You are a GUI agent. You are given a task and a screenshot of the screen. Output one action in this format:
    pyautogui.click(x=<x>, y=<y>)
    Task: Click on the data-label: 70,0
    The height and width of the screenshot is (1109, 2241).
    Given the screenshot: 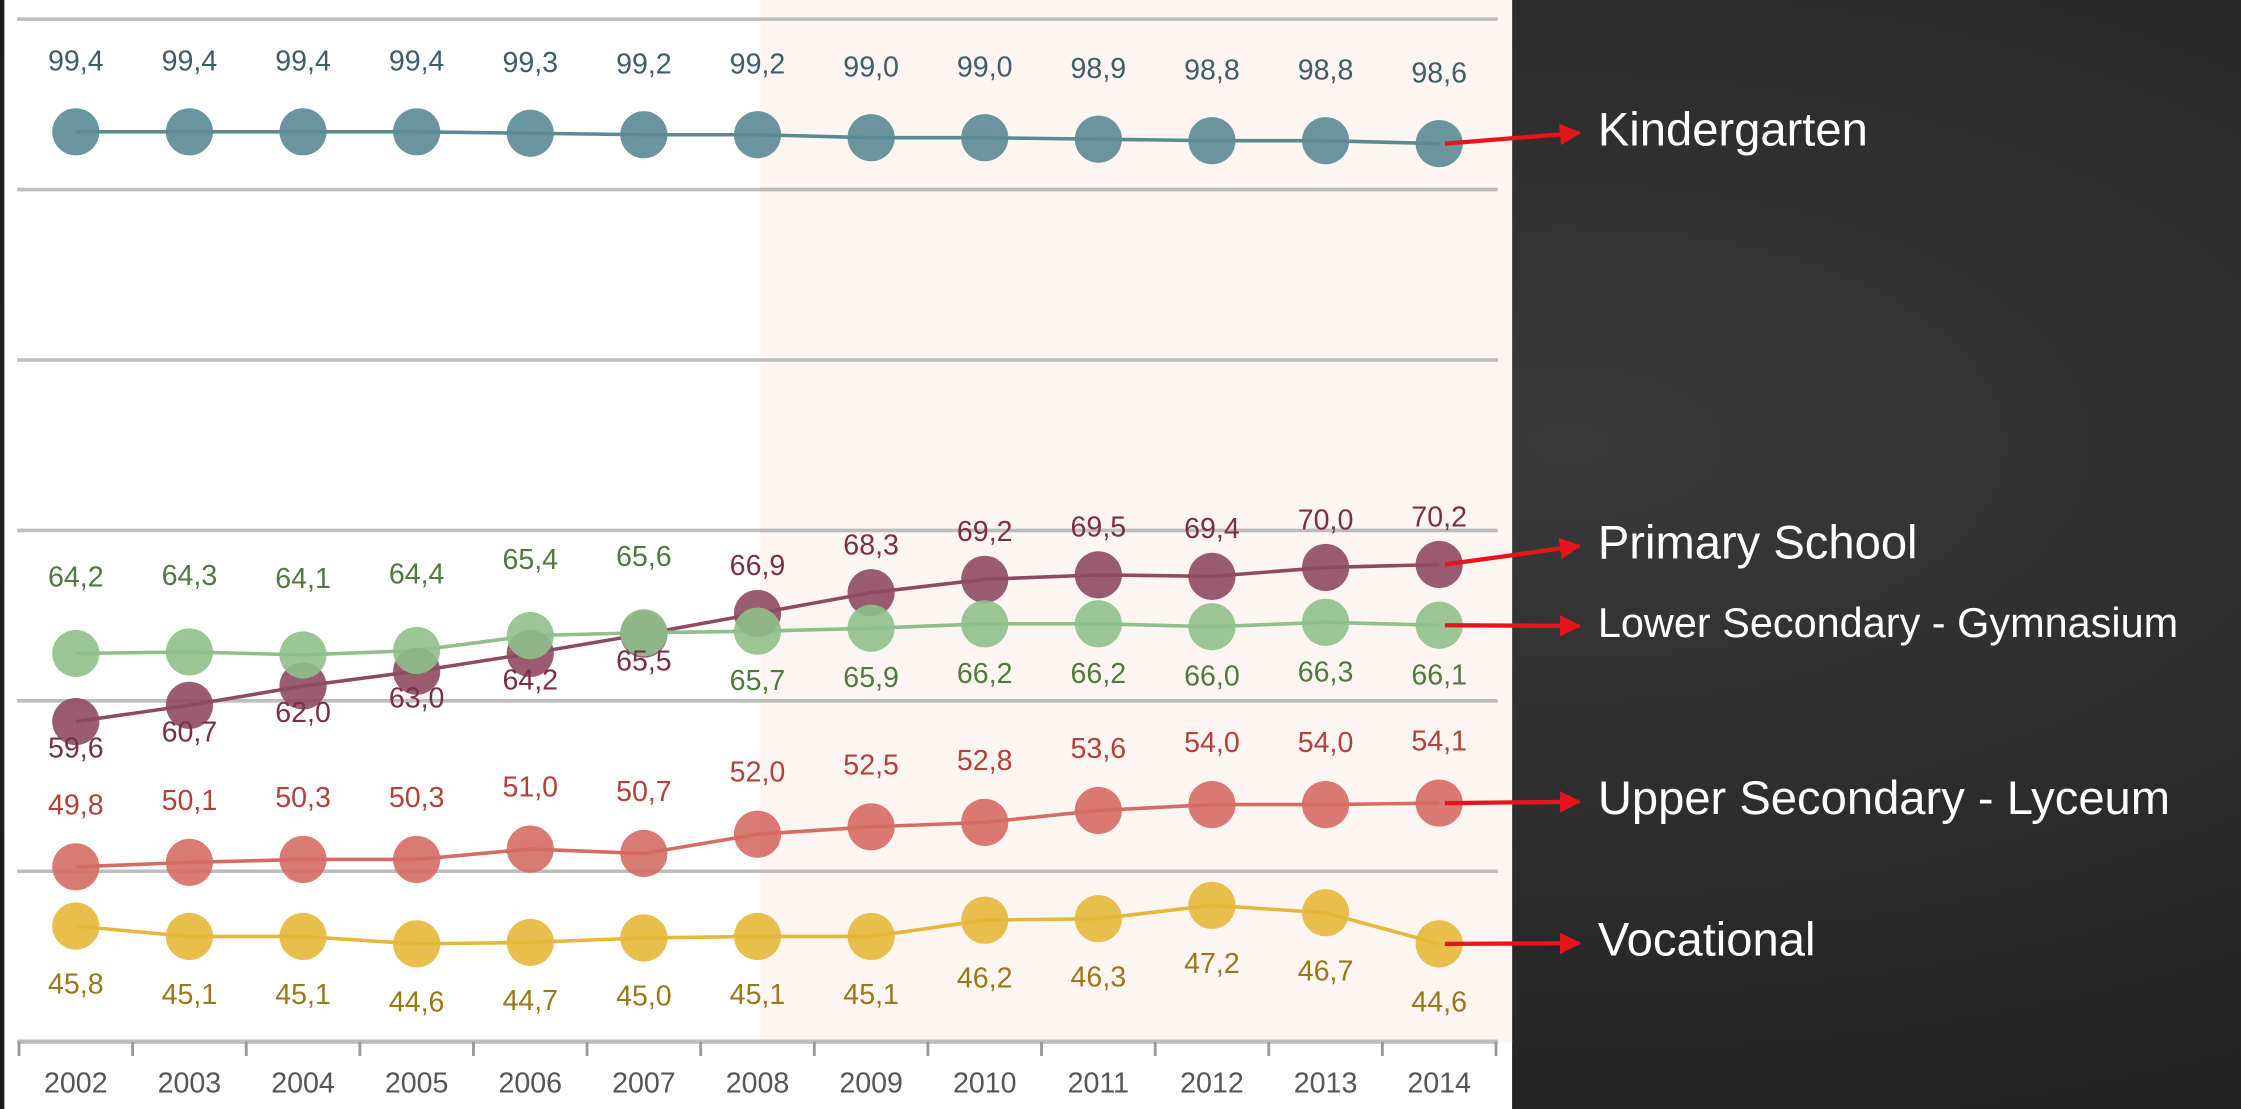 What is the action you would take?
    pyautogui.click(x=1326, y=520)
    